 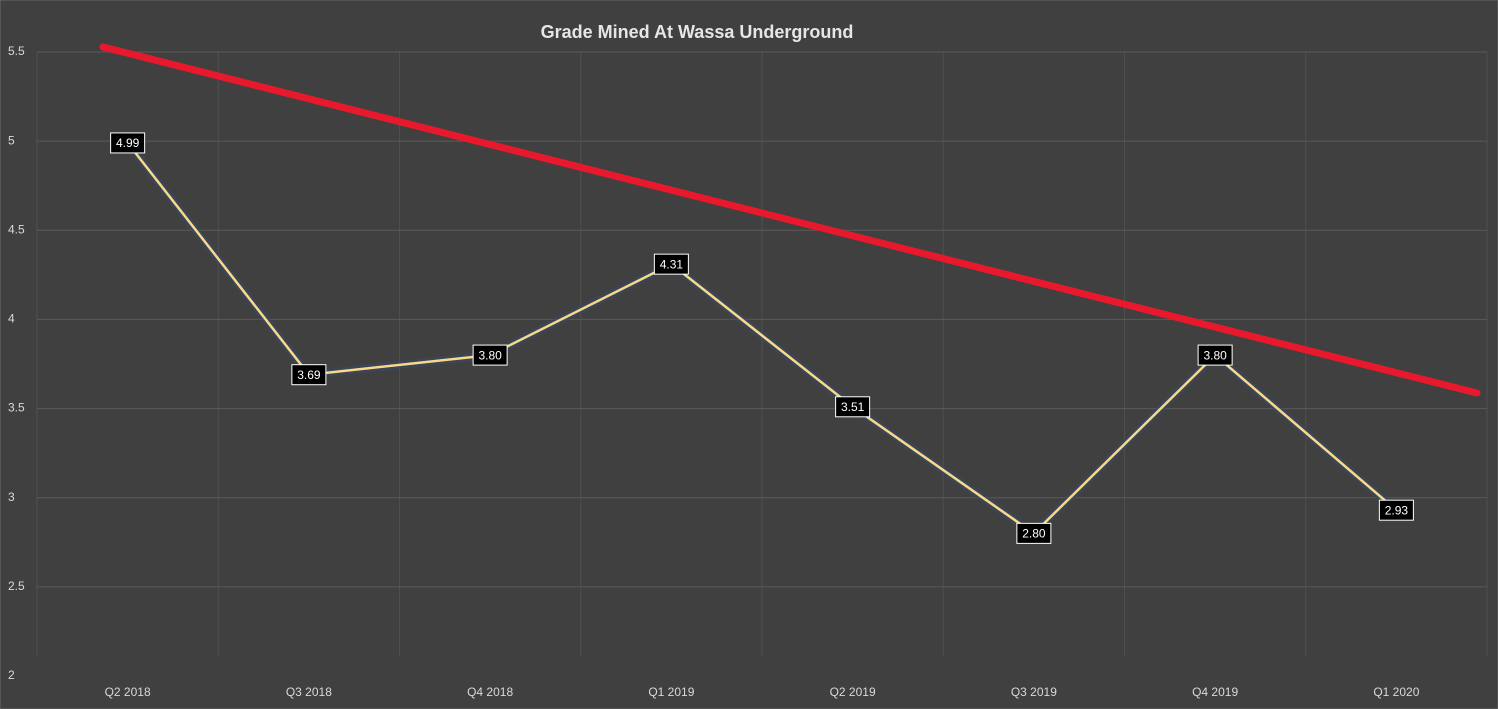 What do you see at coordinates (1396, 692) in the screenshot?
I see `x-tick-label: Q1 2020` at bounding box center [1396, 692].